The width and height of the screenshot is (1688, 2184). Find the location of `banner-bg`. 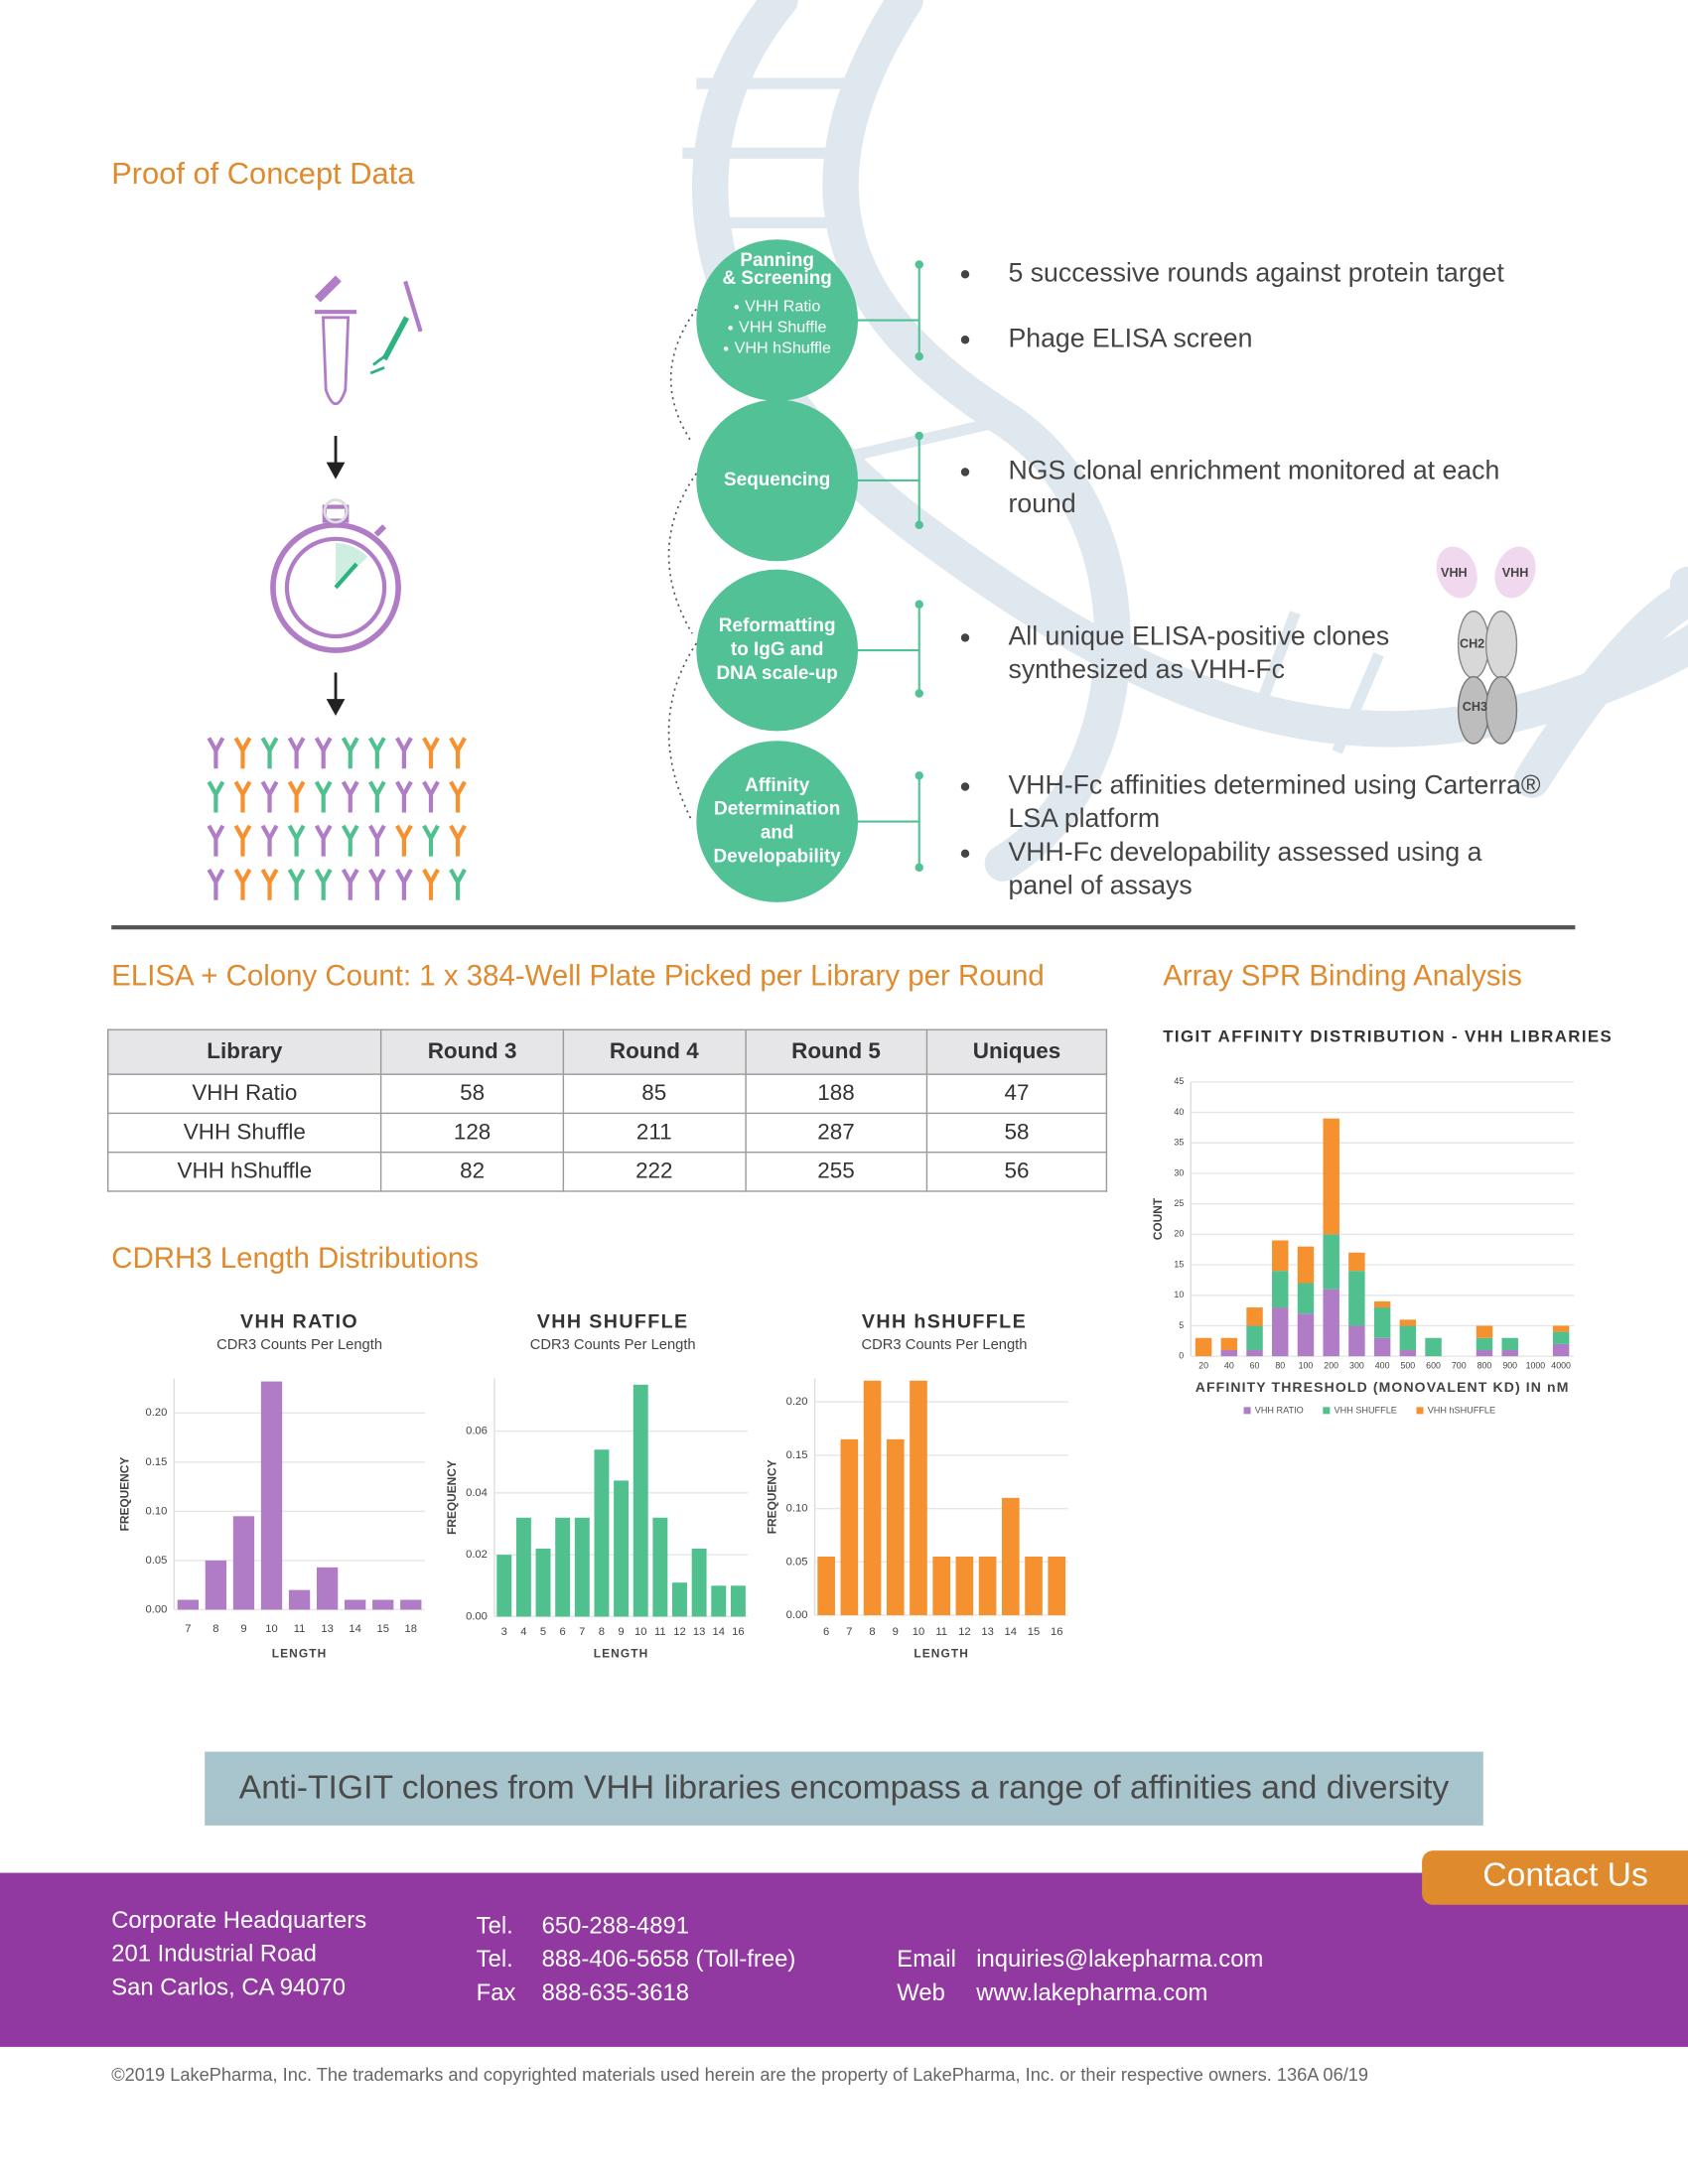

banner-bg is located at coordinates (844, 1788).